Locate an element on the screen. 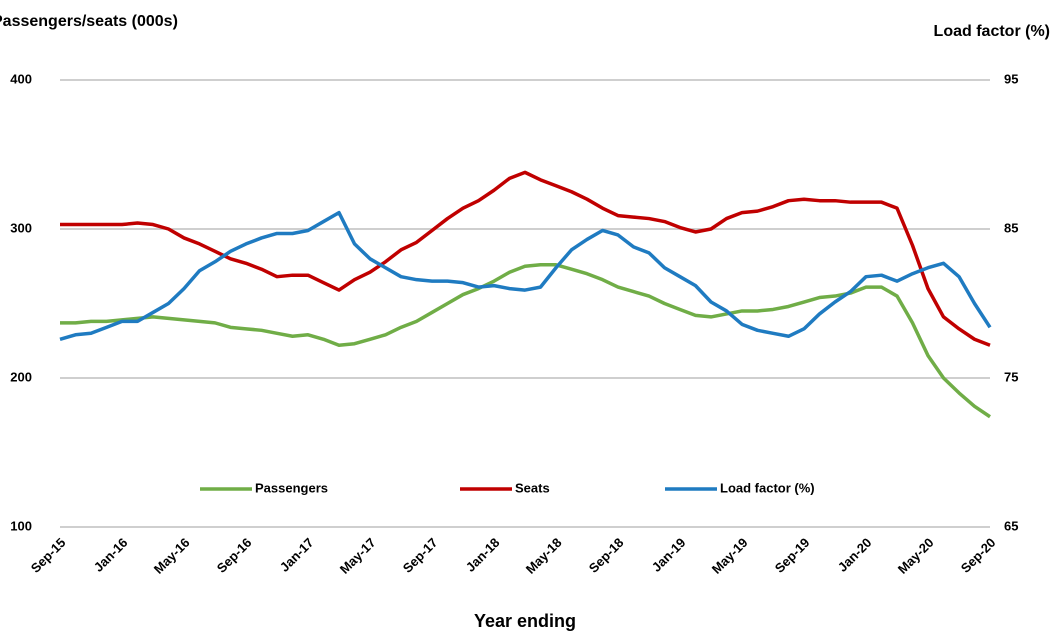 The image size is (1054, 635). x-tick-label: May-17 is located at coordinates (358, 556).